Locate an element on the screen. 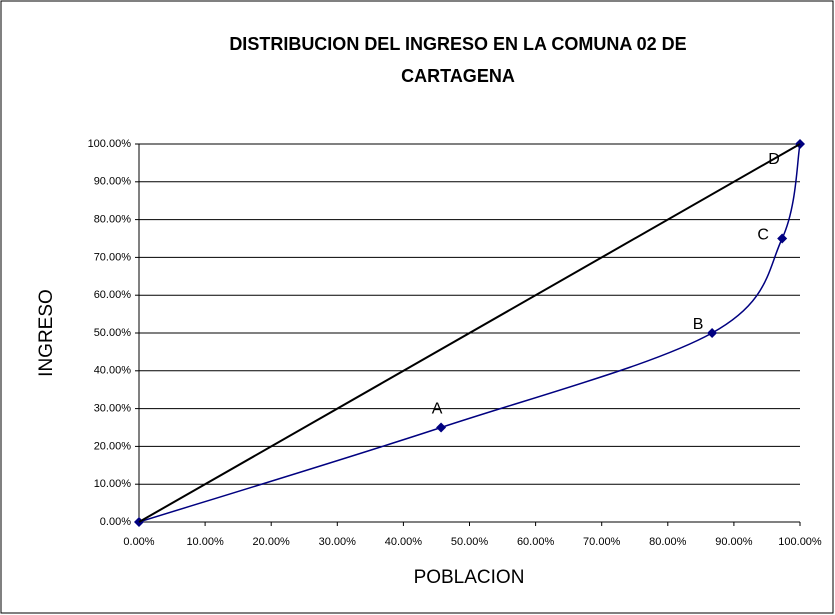 The height and width of the screenshot is (615, 835). x-tick-label: 50.00% is located at coordinates (470, 542).